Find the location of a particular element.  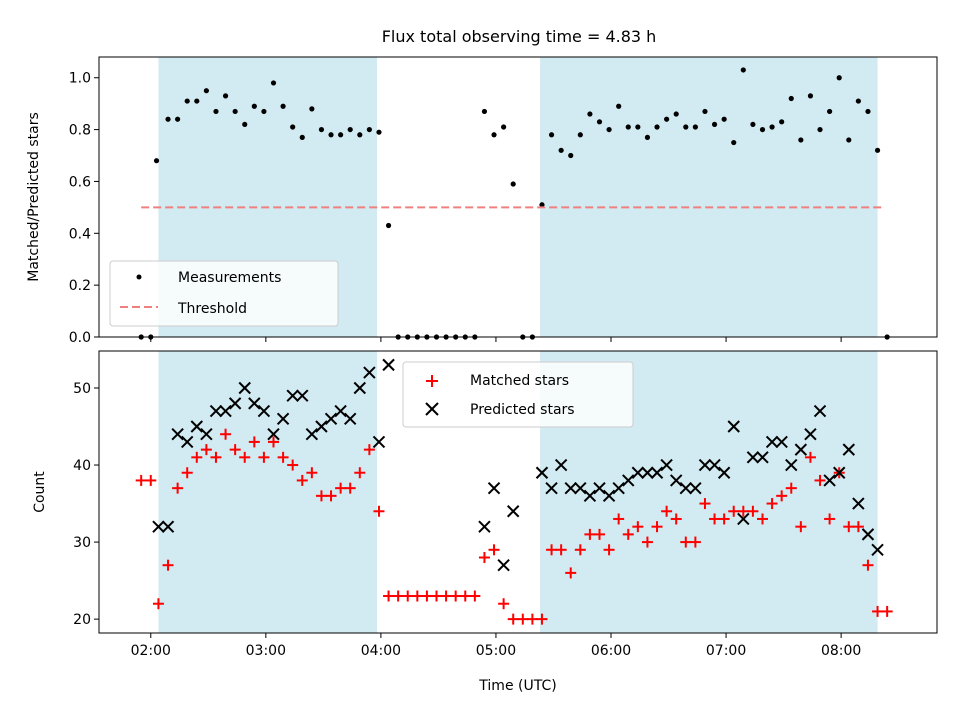

top-legend: Measurements Threshold is located at coordinates (224, 293).